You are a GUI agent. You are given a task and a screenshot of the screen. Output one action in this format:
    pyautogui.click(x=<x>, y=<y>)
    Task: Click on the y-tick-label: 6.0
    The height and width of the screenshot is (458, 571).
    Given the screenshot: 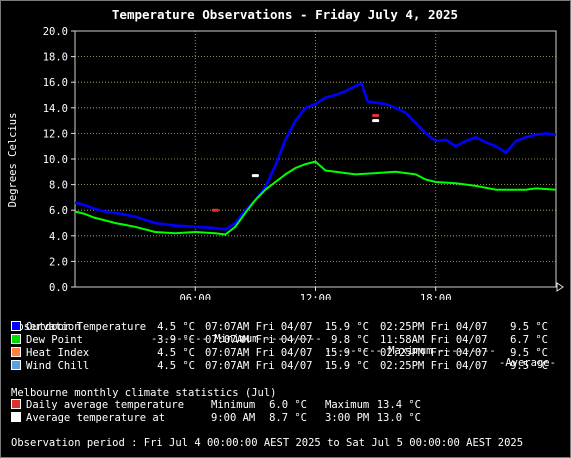 What is the action you would take?
    pyautogui.click(x=58, y=211)
    